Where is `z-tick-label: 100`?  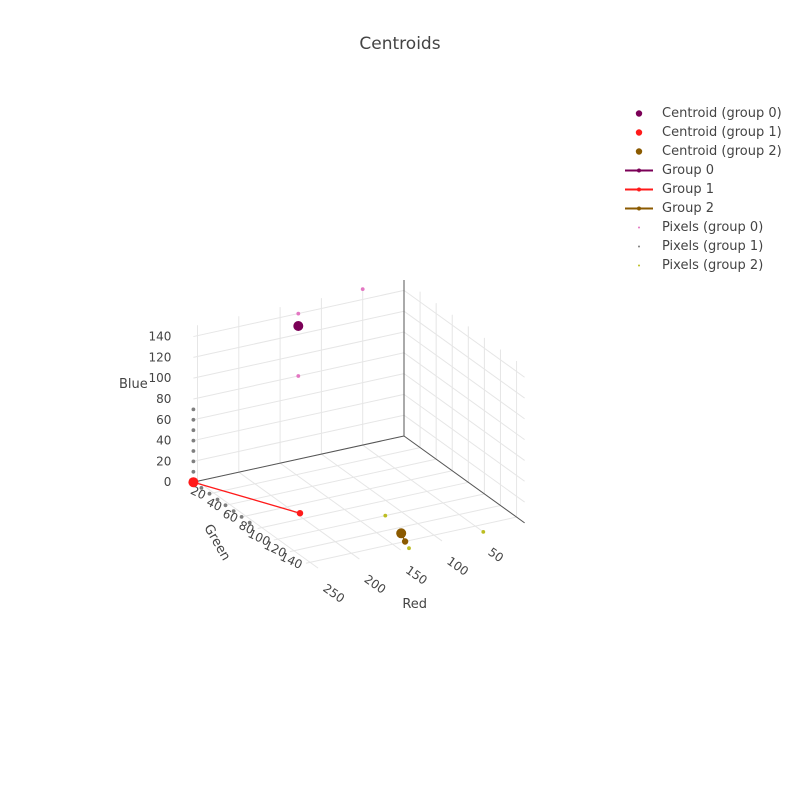 z-tick-label: 100 is located at coordinates (159, 378).